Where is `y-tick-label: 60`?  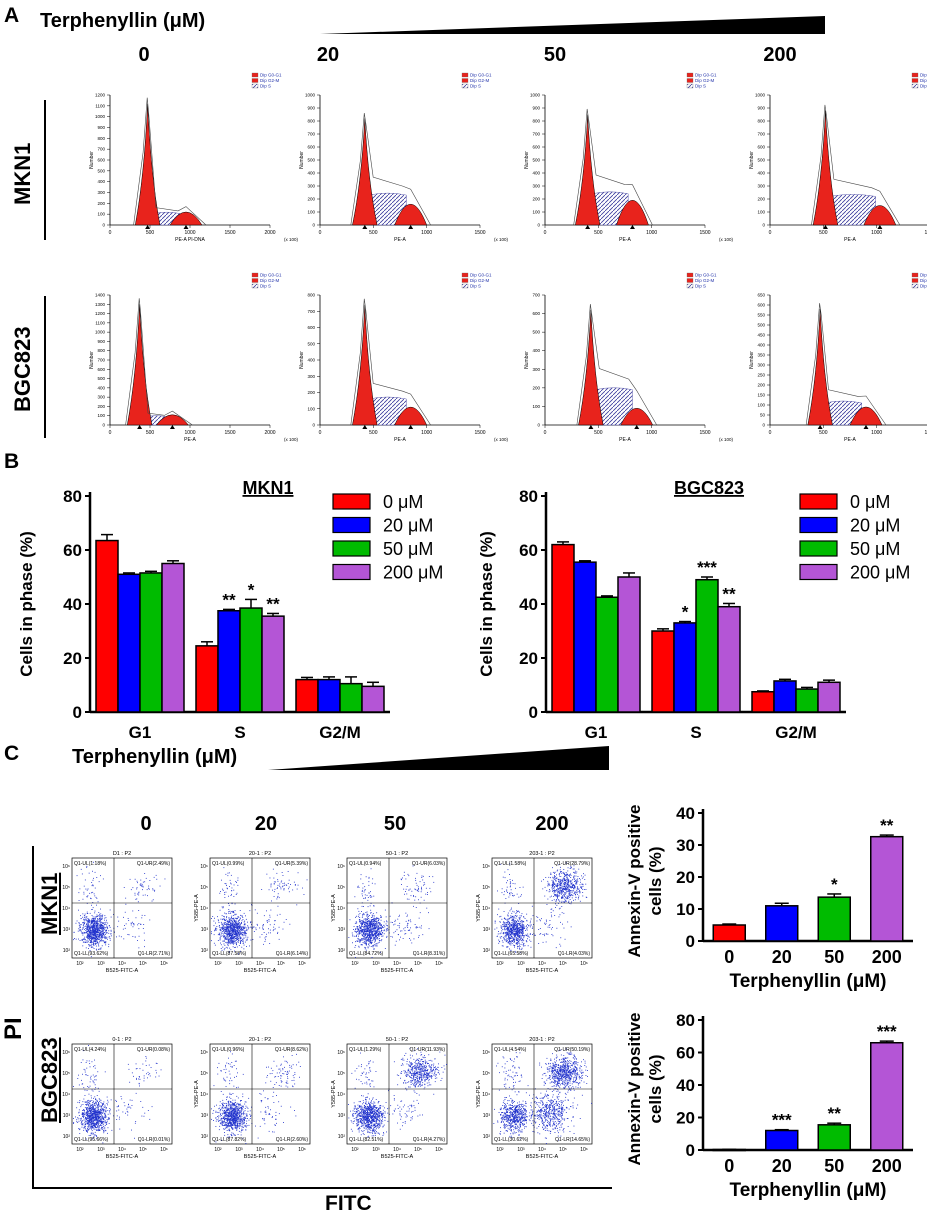 y-tick-label: 60 is located at coordinates (72, 550).